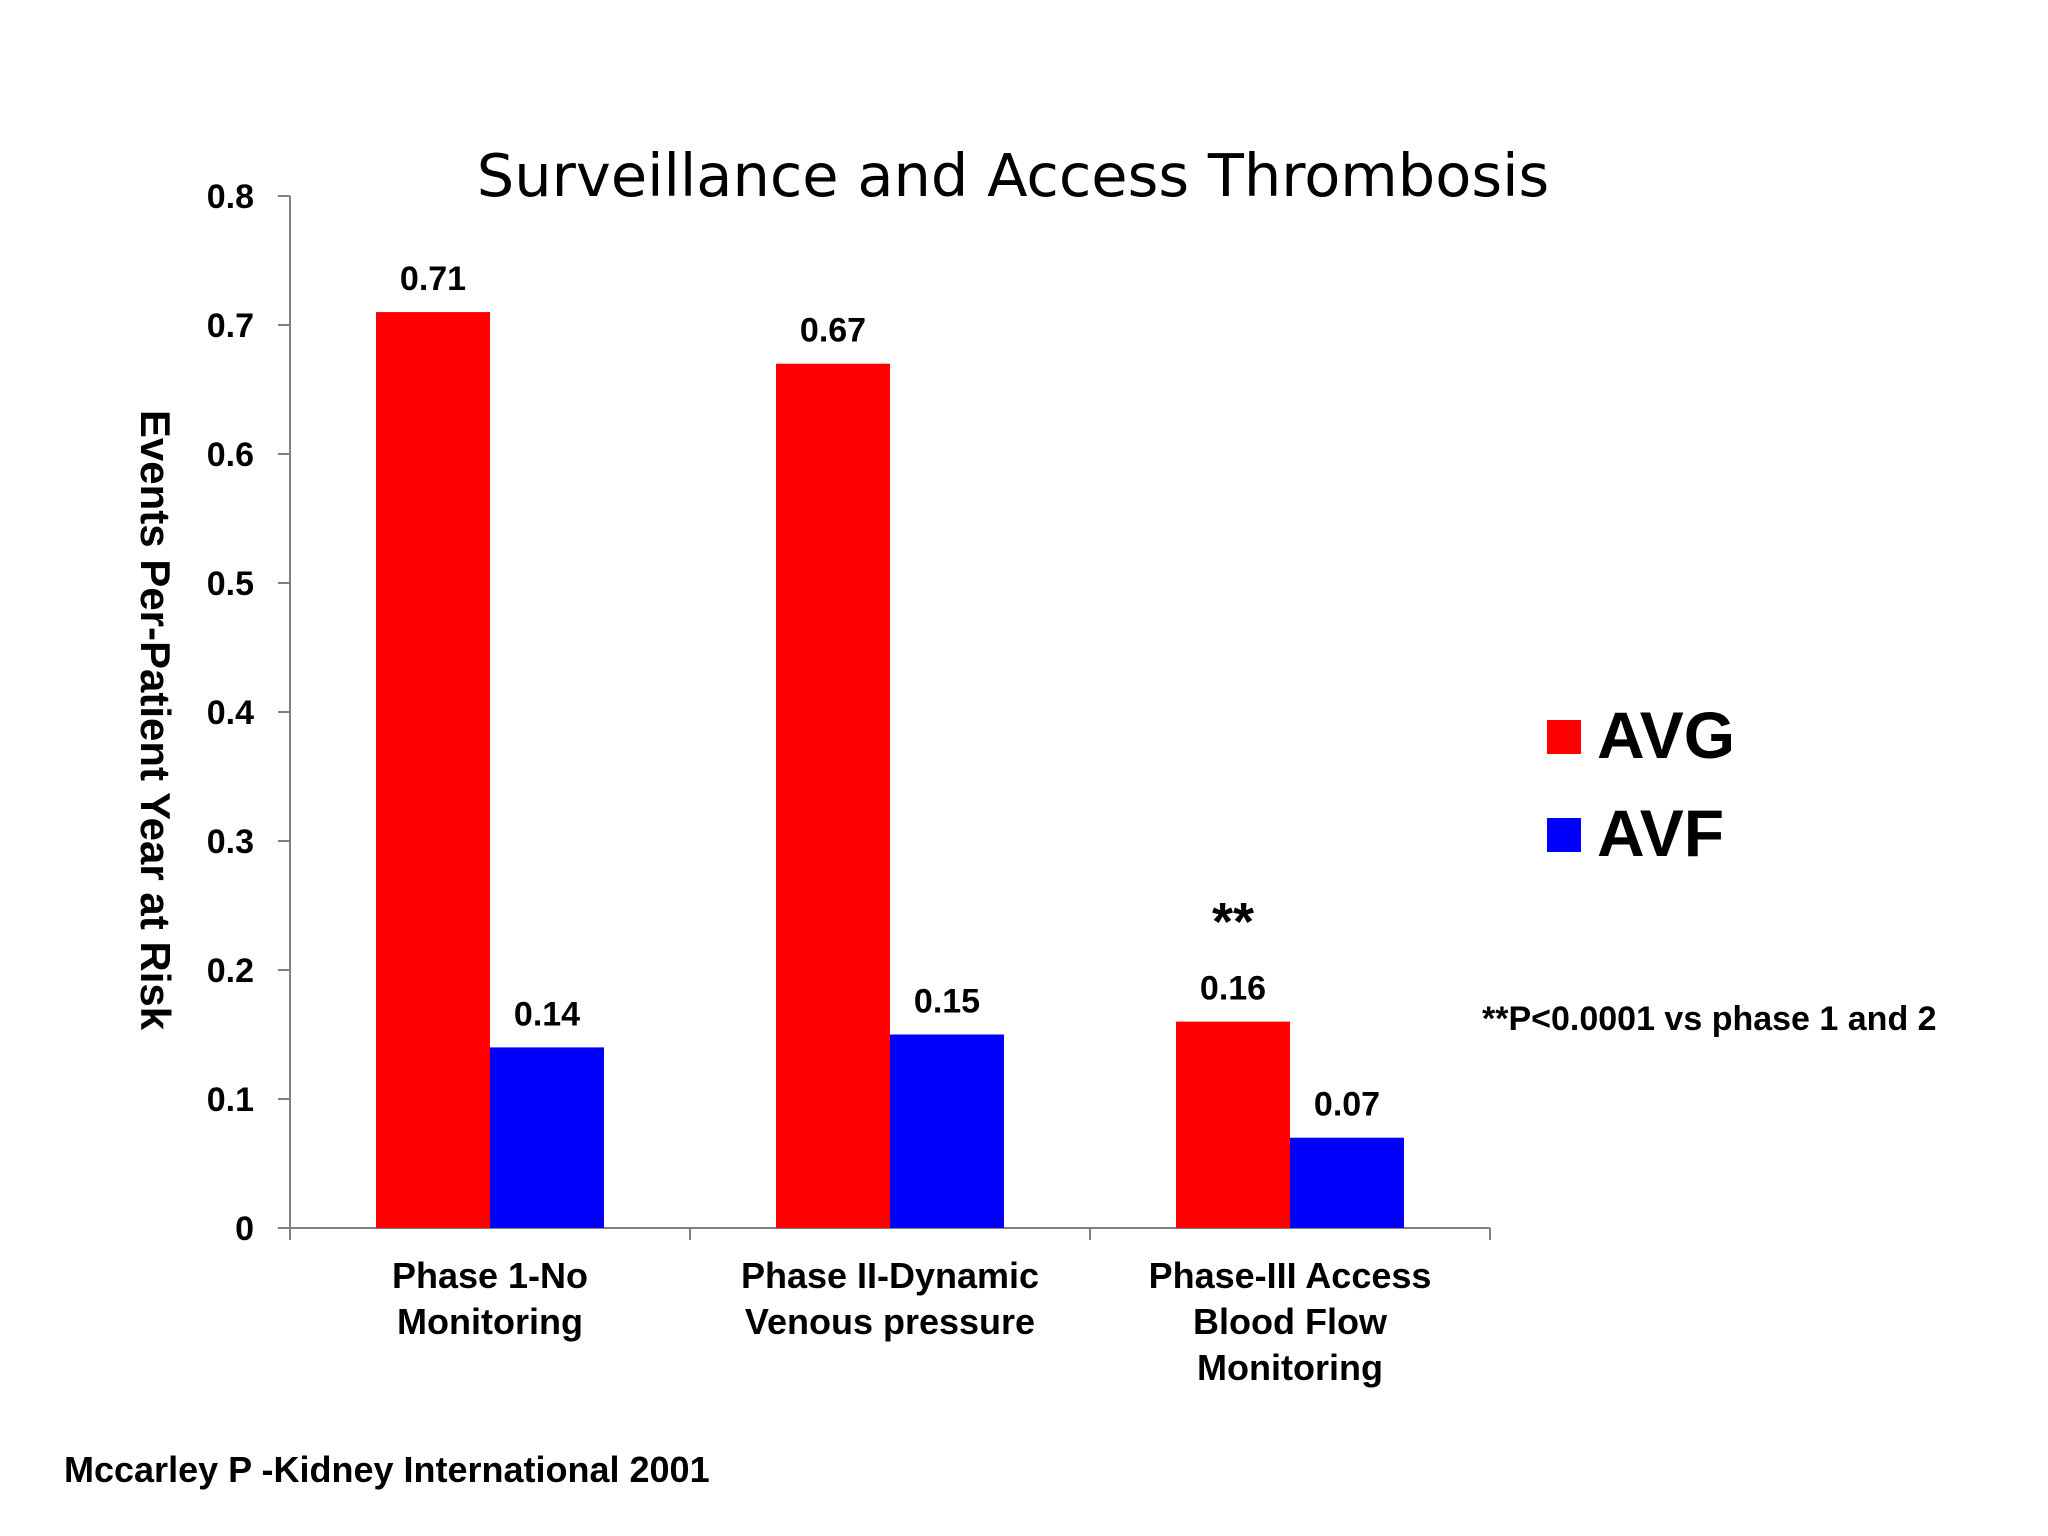  What do you see at coordinates (155, 720) in the screenshot?
I see `y-axis-label: Events Per-Patient Year at Risk` at bounding box center [155, 720].